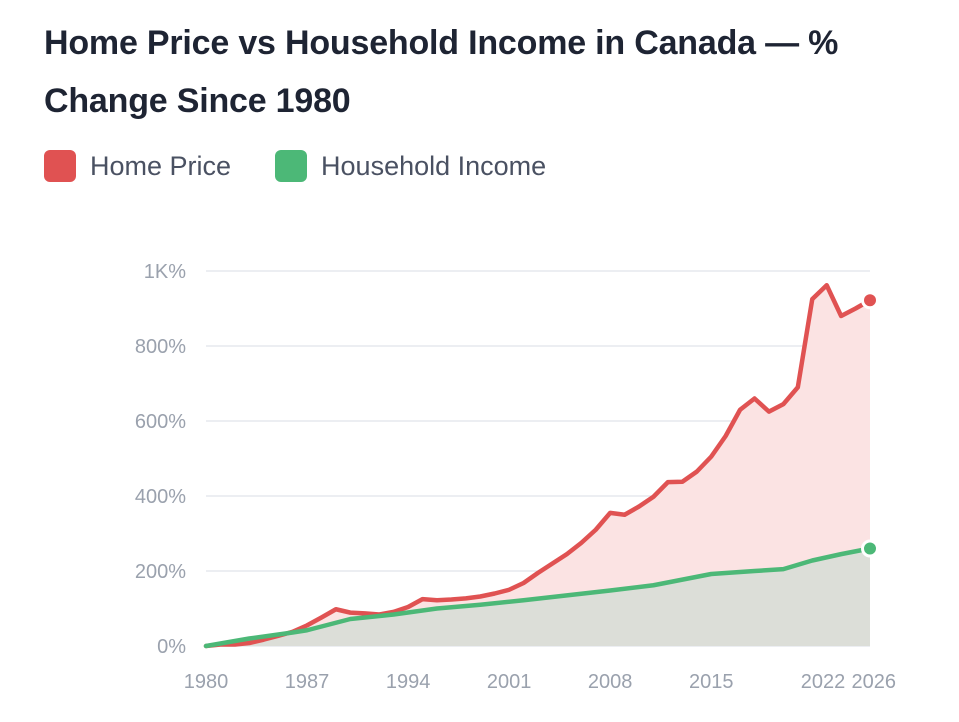  I want to click on legend-item-household-income: Household Income, so click(410, 166).